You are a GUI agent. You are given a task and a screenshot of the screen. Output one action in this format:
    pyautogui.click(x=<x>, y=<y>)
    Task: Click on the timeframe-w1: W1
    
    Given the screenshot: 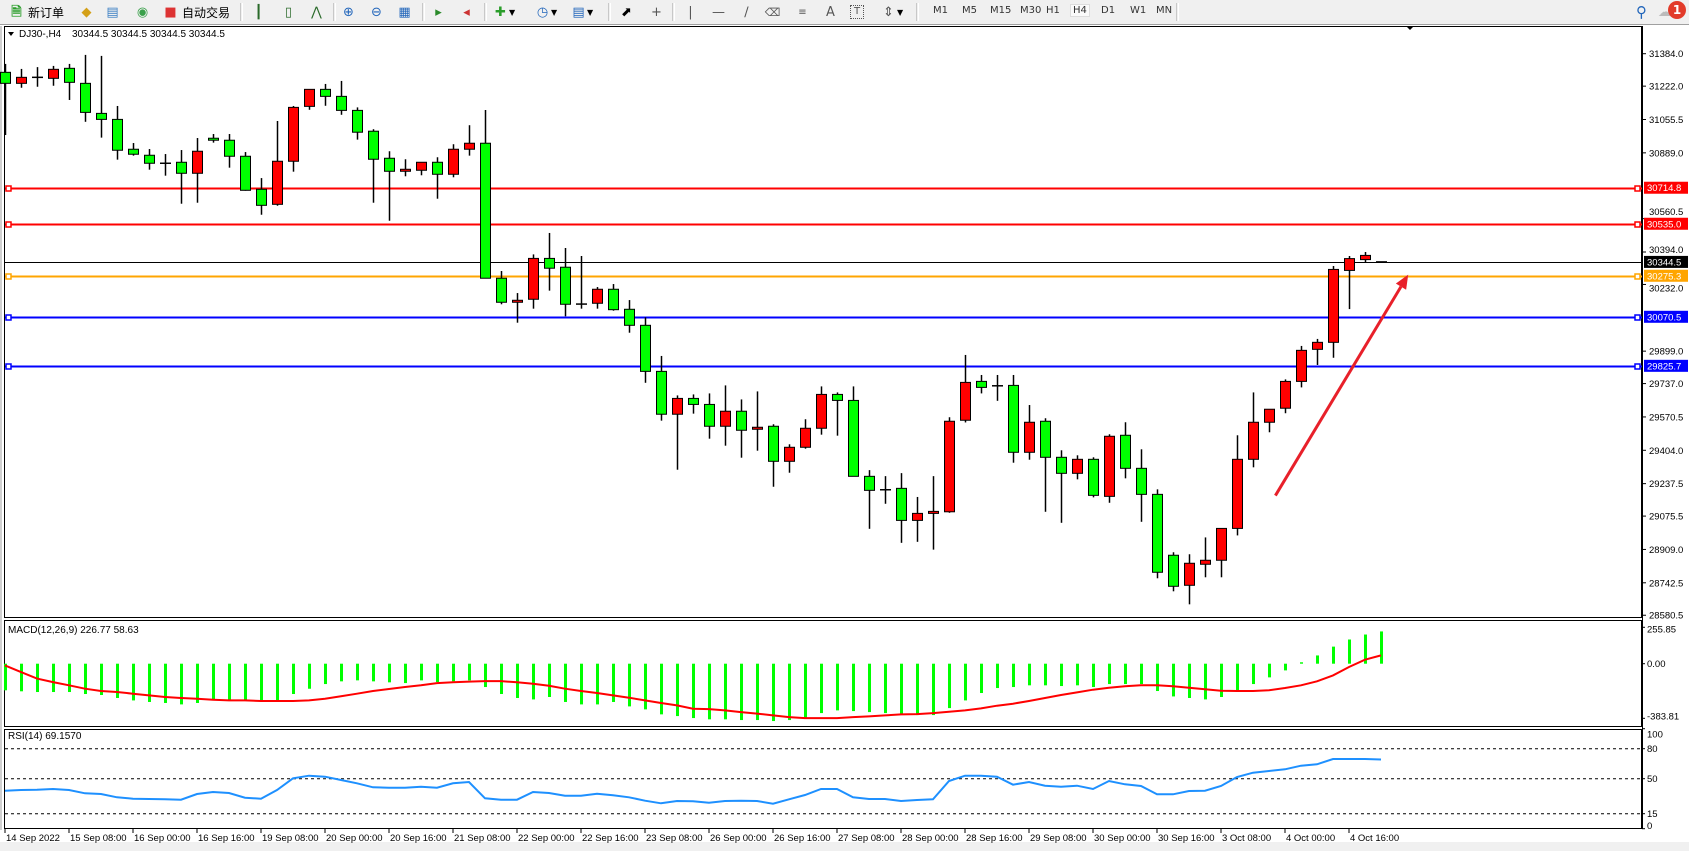 What is the action you would take?
    pyautogui.click(x=1138, y=10)
    